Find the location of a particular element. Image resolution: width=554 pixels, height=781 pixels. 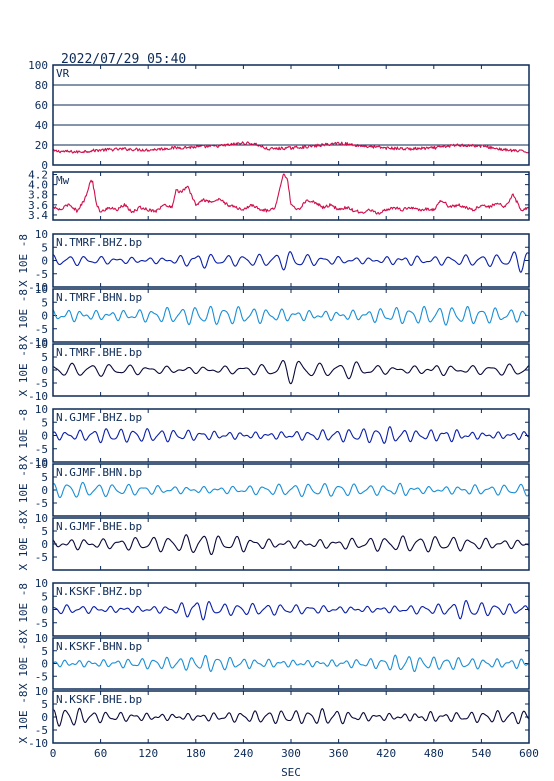

panel-1: 0 20 40 60 80 100 VR is located at coordinates (279, 115).